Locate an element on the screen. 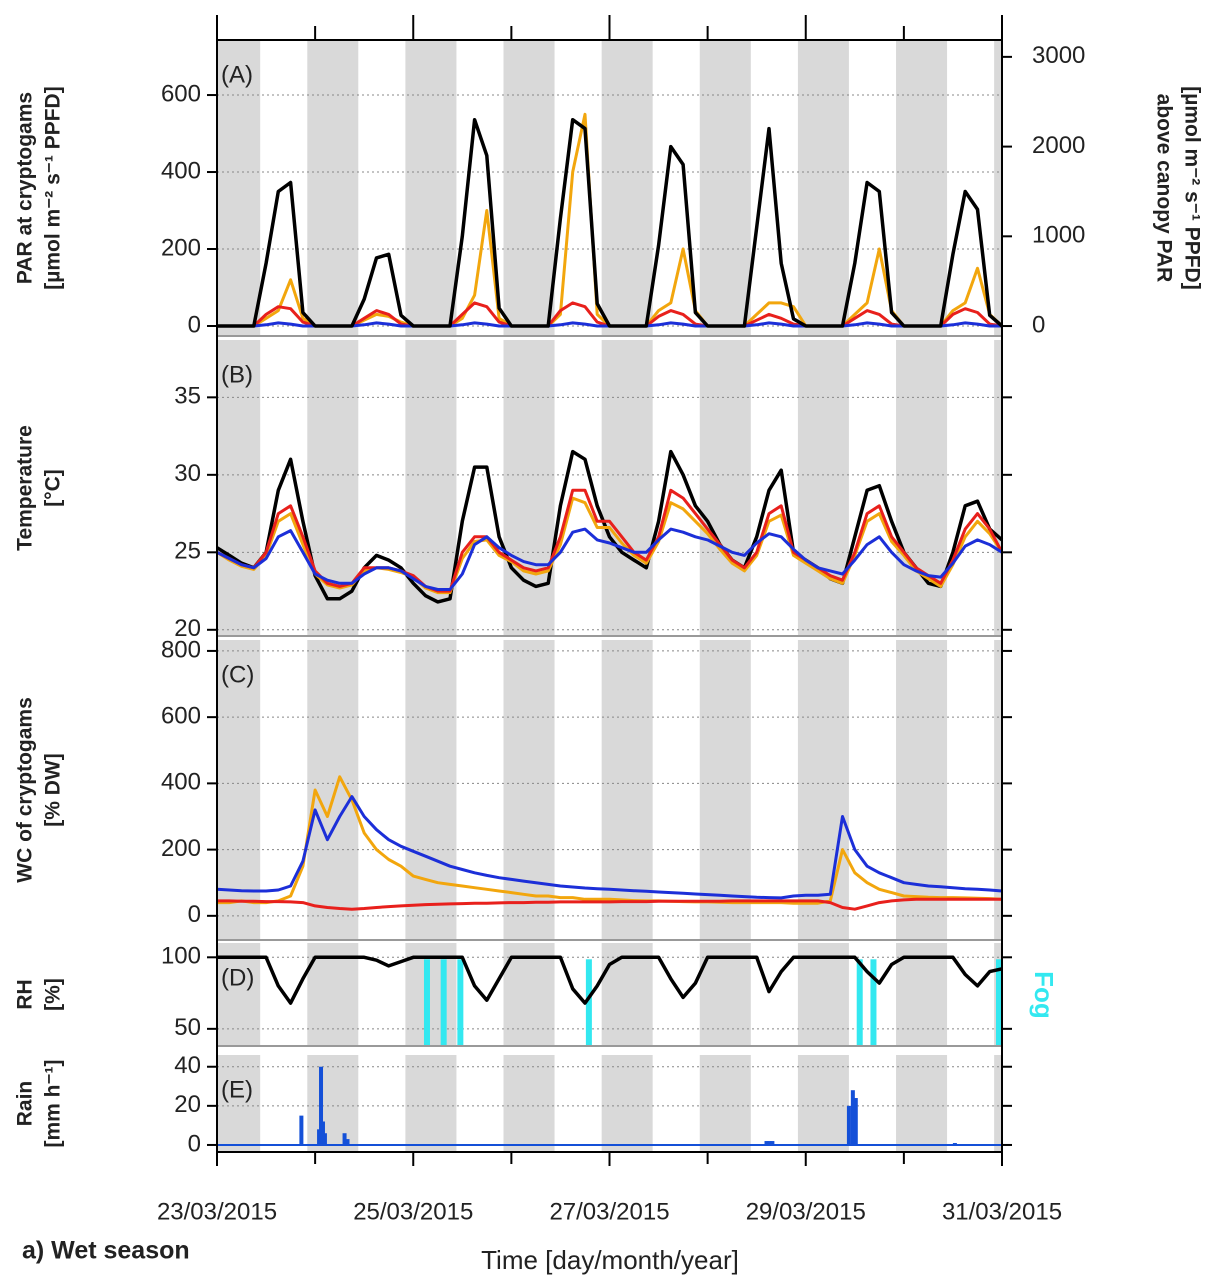 The height and width of the screenshot is (1283, 1210). y-axis-title: RH is located at coordinates (25, 994).